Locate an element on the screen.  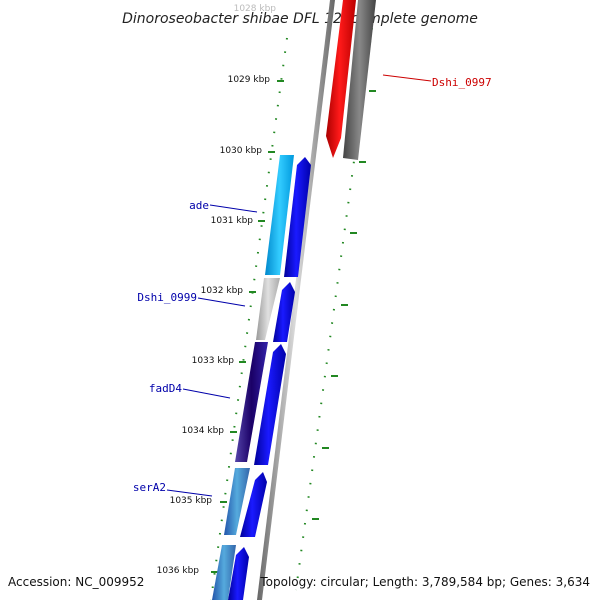
gene-next-cds is located at coordinates (224, 572).